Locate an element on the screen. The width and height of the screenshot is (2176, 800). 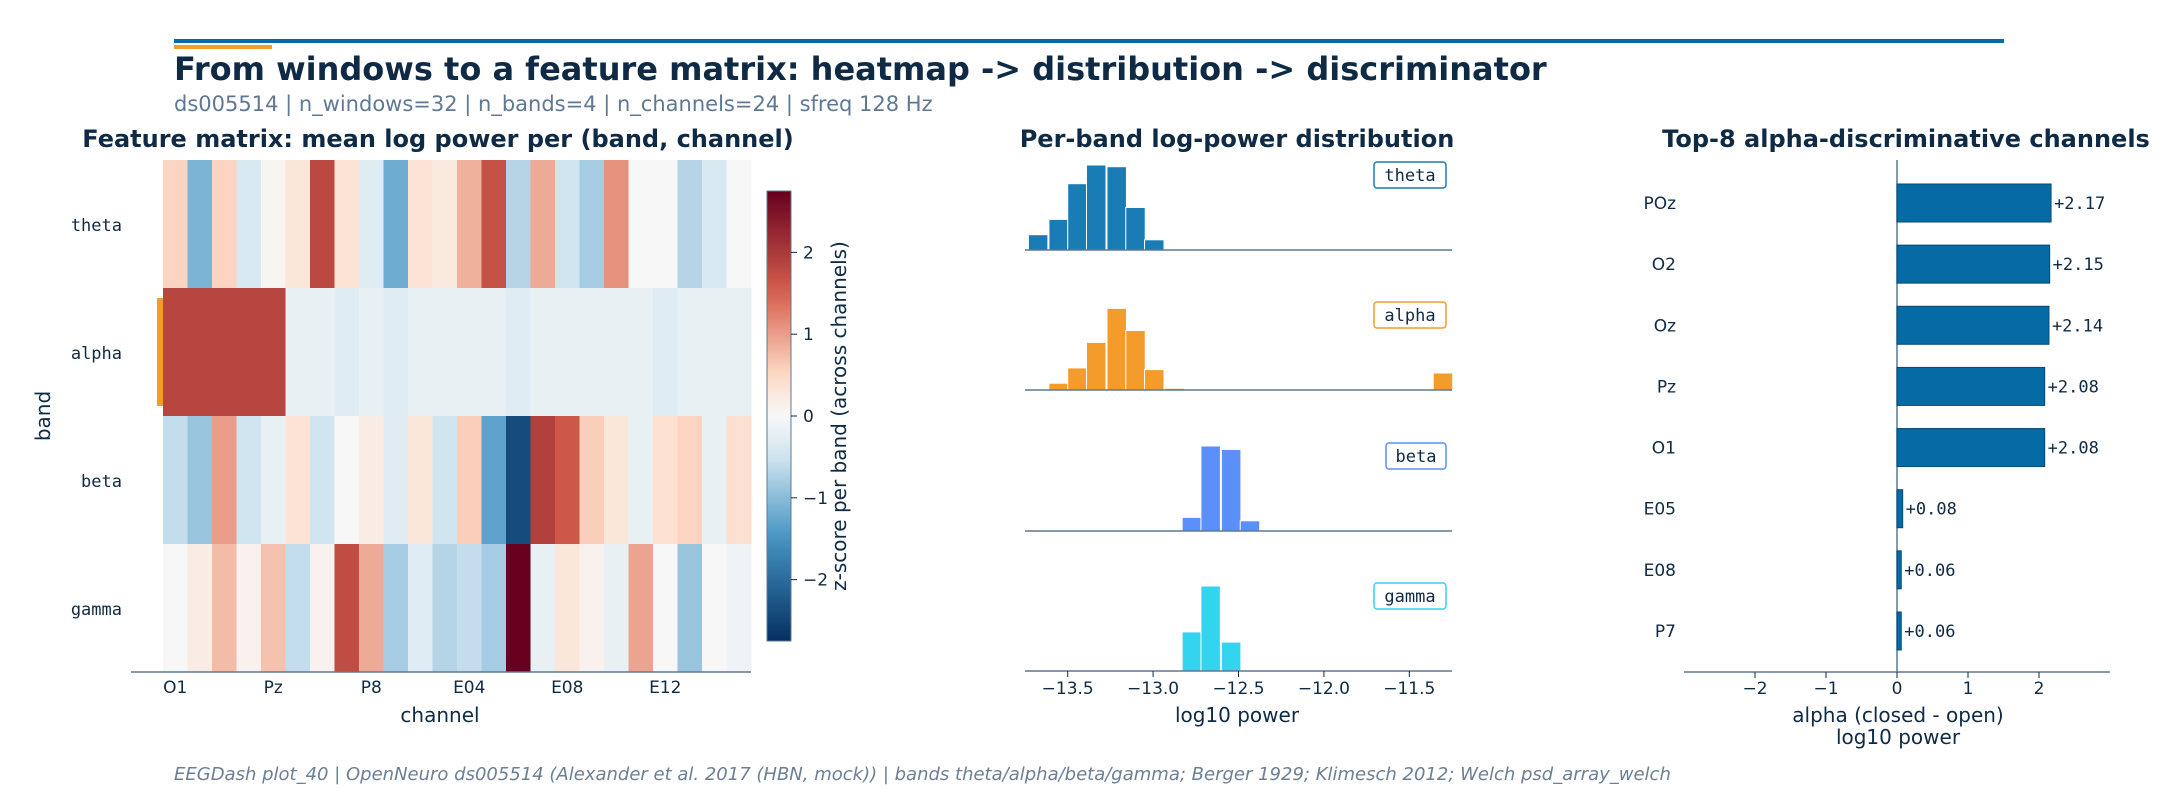
bar-x-axis-label: alpha (closed - open) log10 power is located at coordinates (1897, 726).